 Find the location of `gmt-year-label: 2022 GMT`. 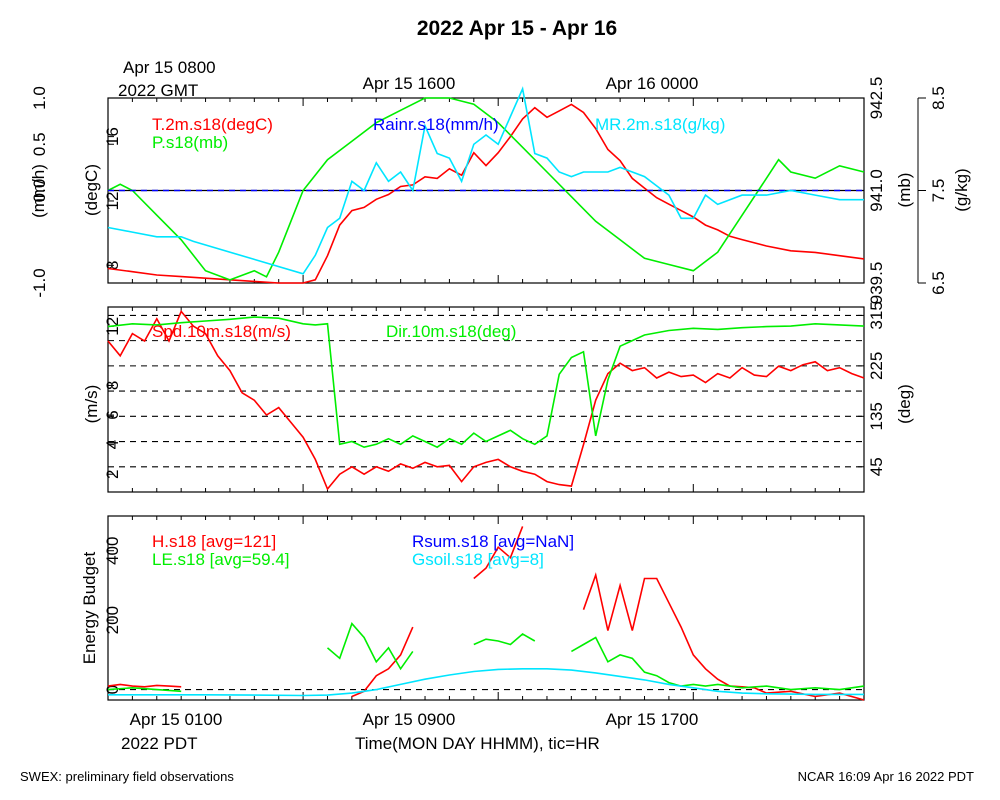

gmt-year-label: 2022 GMT is located at coordinates (158, 90).